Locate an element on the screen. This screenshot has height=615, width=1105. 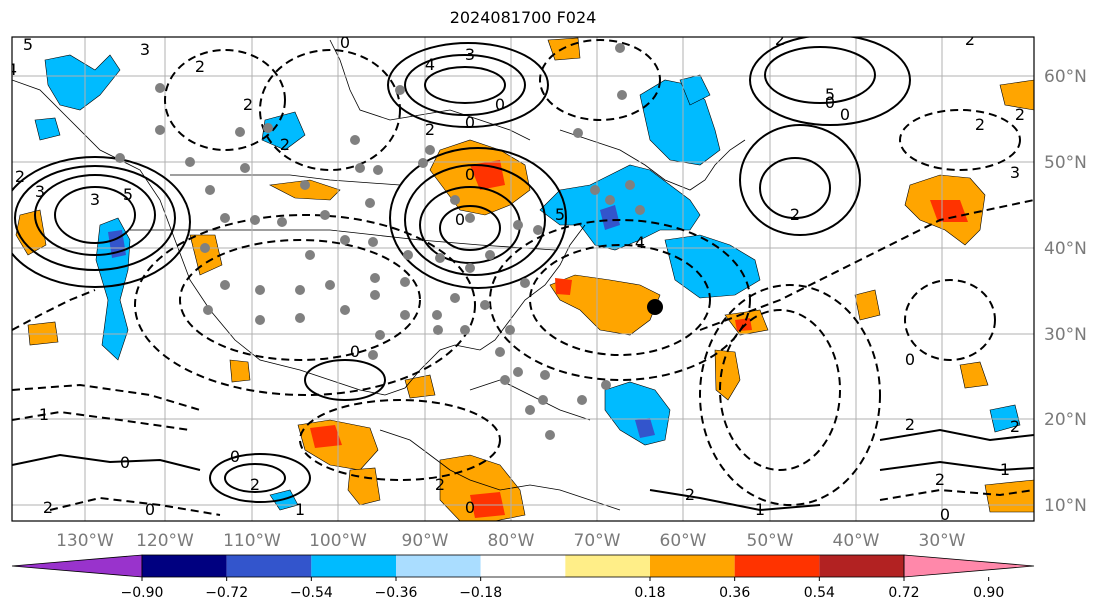
lon-tick-label: 70°W is located at coordinates (597, 541).